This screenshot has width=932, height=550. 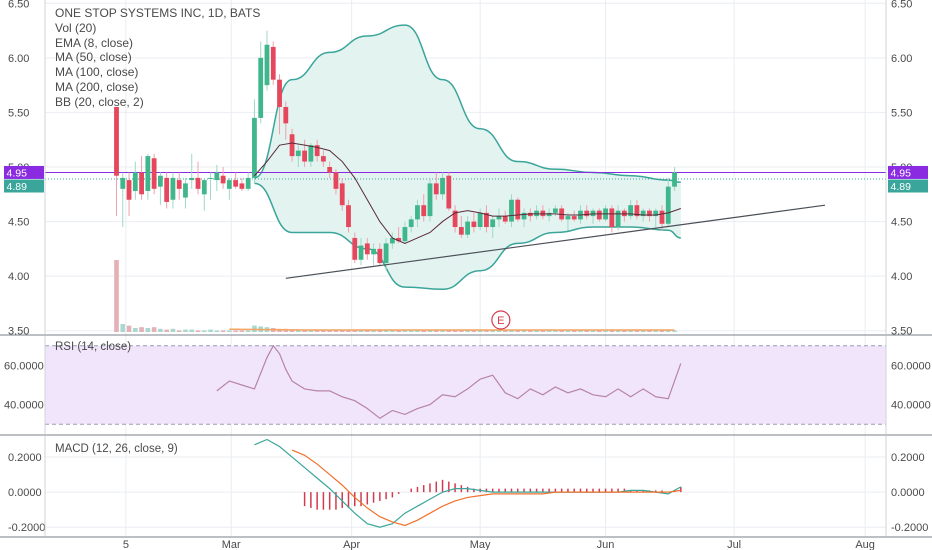 I want to click on earnings-marker-label: E, so click(x=500, y=321).